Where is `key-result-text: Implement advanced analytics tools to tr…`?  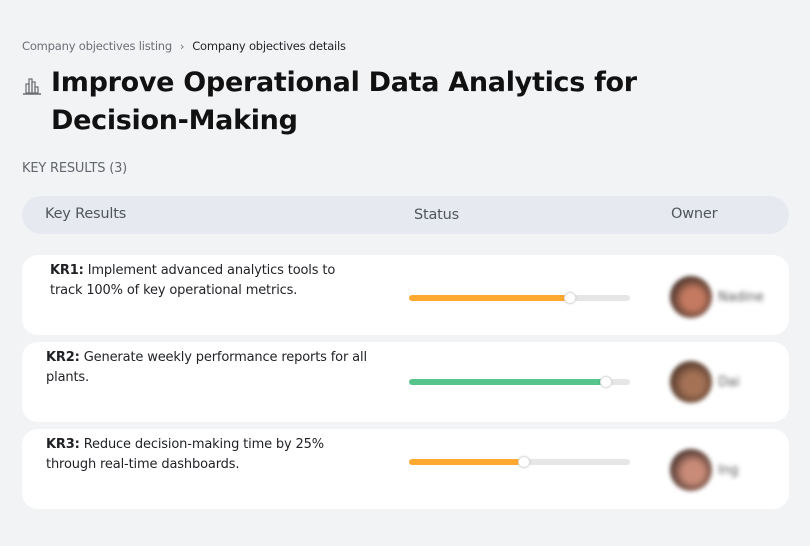
key-result-text: Implement advanced analytics tools to tr… is located at coordinates (193, 280).